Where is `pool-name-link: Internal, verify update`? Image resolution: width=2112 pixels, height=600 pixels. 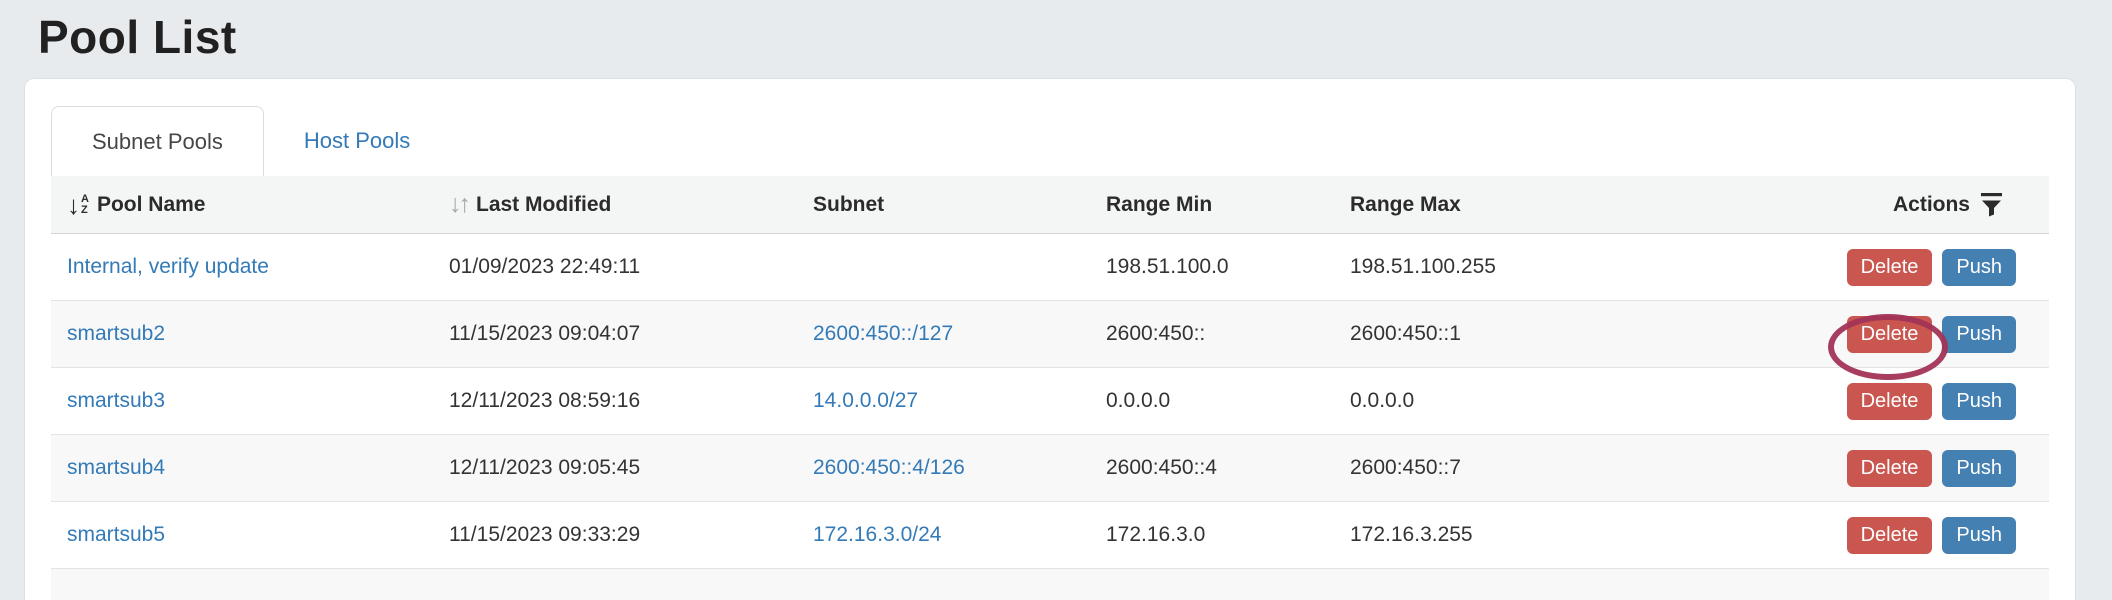 pool-name-link: Internal, verify update is located at coordinates (168, 266).